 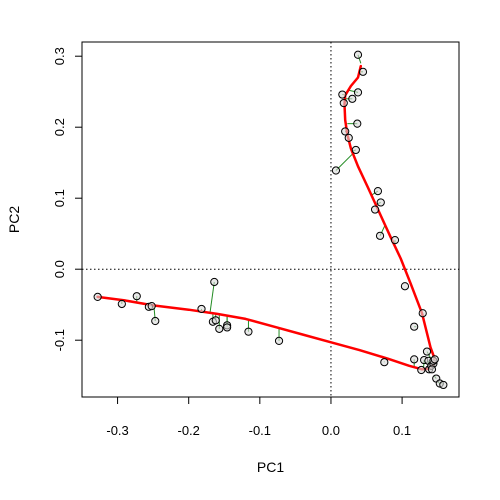 I want to click on y-tick-label: 0.0, so click(x=59, y=269).